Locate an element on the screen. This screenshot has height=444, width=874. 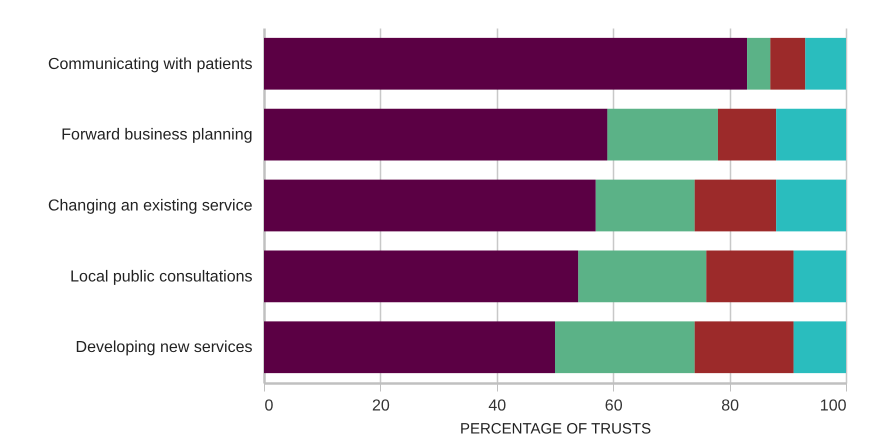
x-axis-title: PERCENTAGE OF TRUSTS is located at coordinates (556, 429).